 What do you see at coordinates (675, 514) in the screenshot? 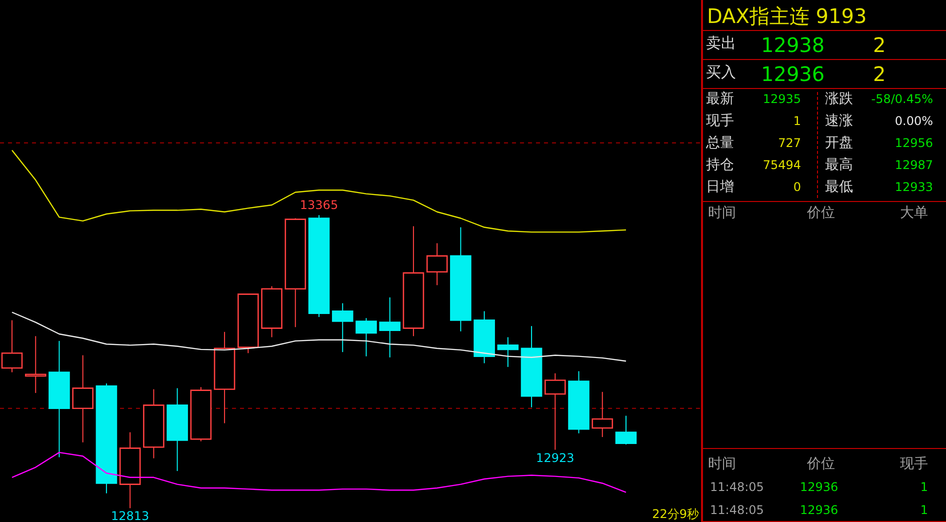
I see `text: 22分9秒` at bounding box center [675, 514].